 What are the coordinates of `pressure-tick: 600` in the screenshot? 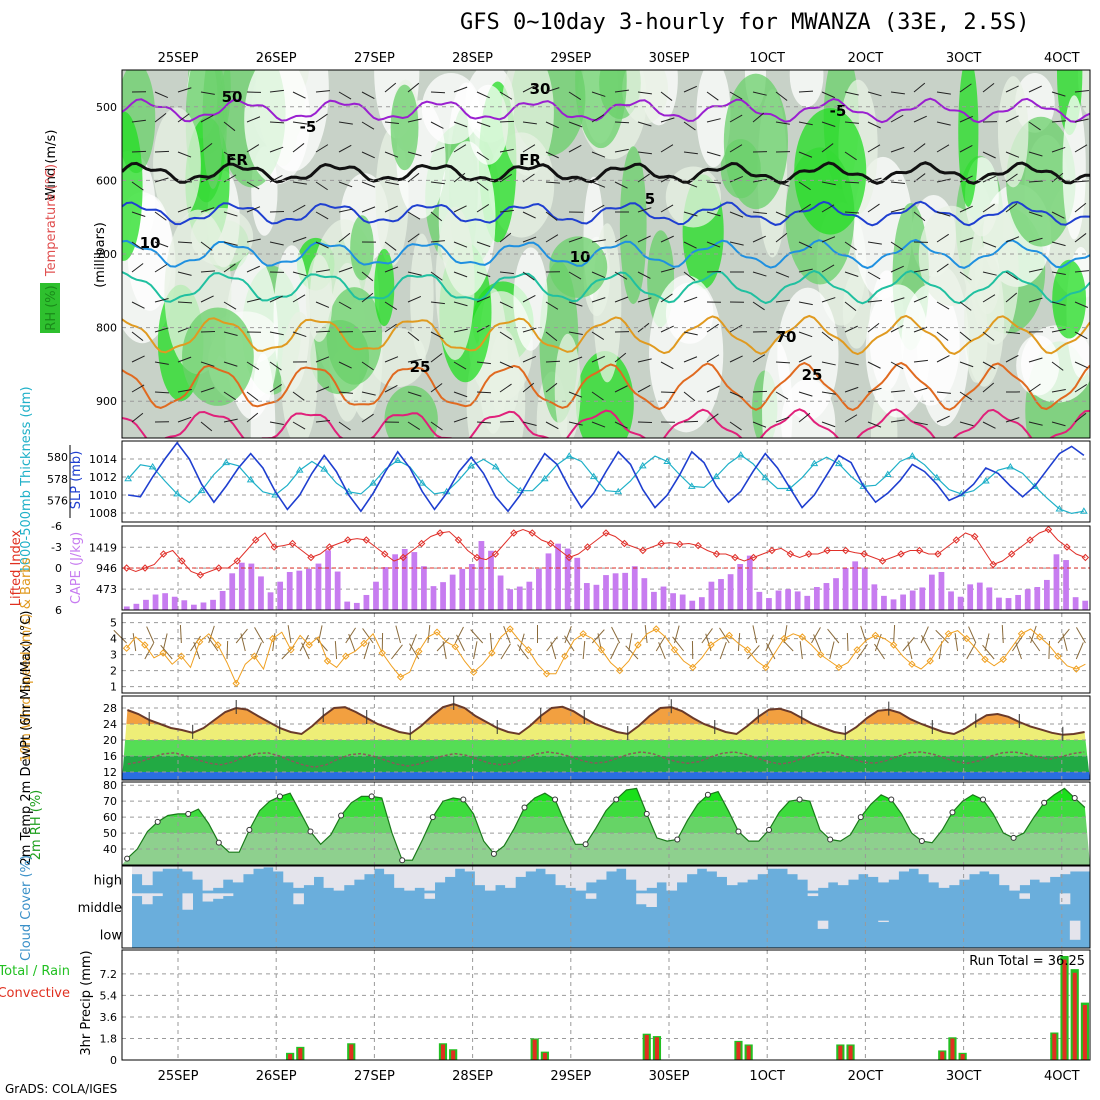 It's located at (106, 180).